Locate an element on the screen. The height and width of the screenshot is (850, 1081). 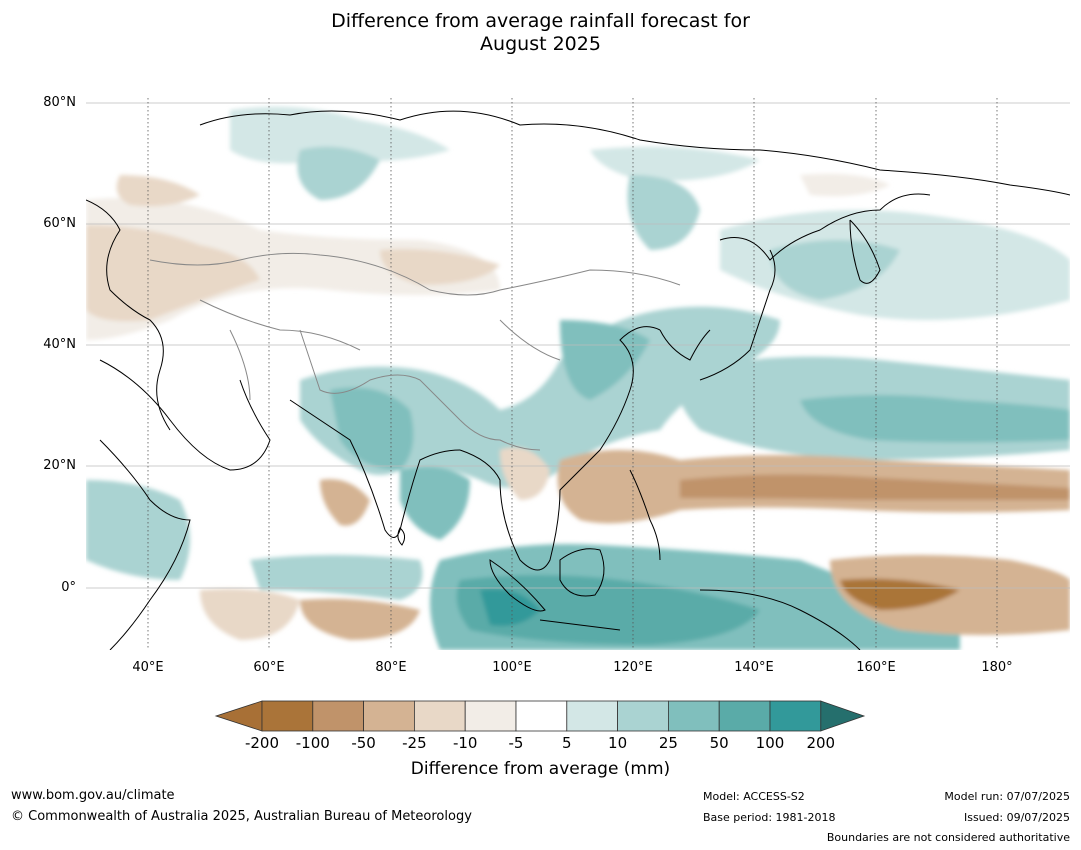
anomaly-north-pacific-core is located at coordinates (935, 419).